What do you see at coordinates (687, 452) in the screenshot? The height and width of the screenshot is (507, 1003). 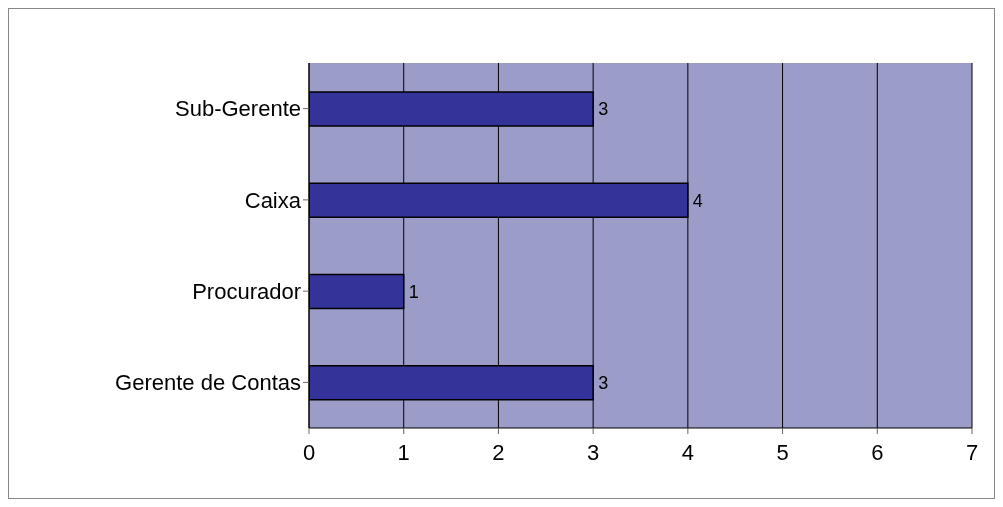 I see `x-tick-label: 4` at bounding box center [687, 452].